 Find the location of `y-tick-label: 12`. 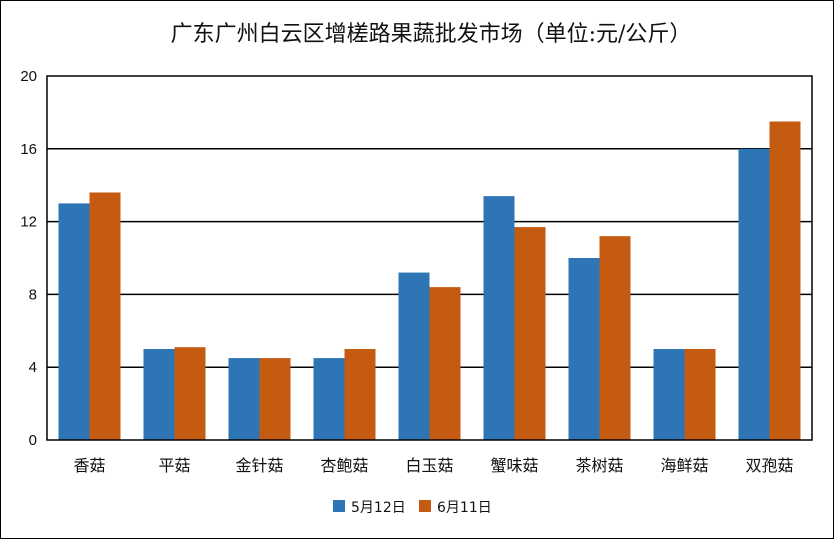

y-tick-label: 12 is located at coordinates (28, 222).